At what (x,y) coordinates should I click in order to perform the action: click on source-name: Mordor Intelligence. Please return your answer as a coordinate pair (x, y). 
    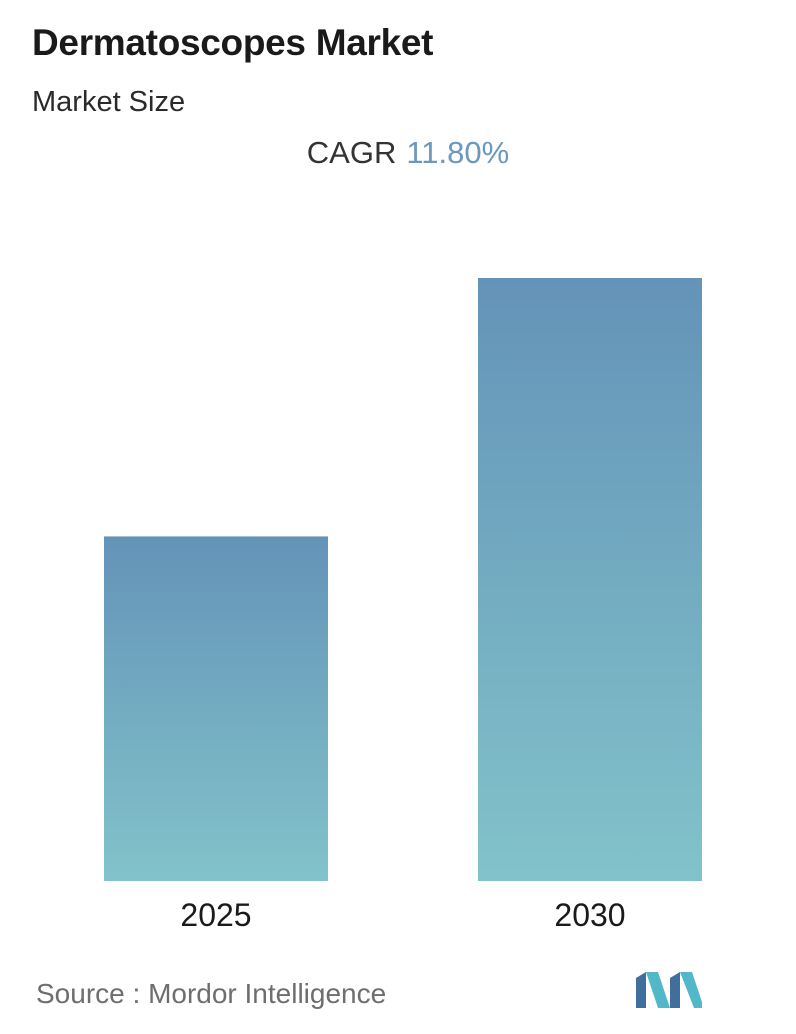
    Looking at the image, I should click on (267, 993).